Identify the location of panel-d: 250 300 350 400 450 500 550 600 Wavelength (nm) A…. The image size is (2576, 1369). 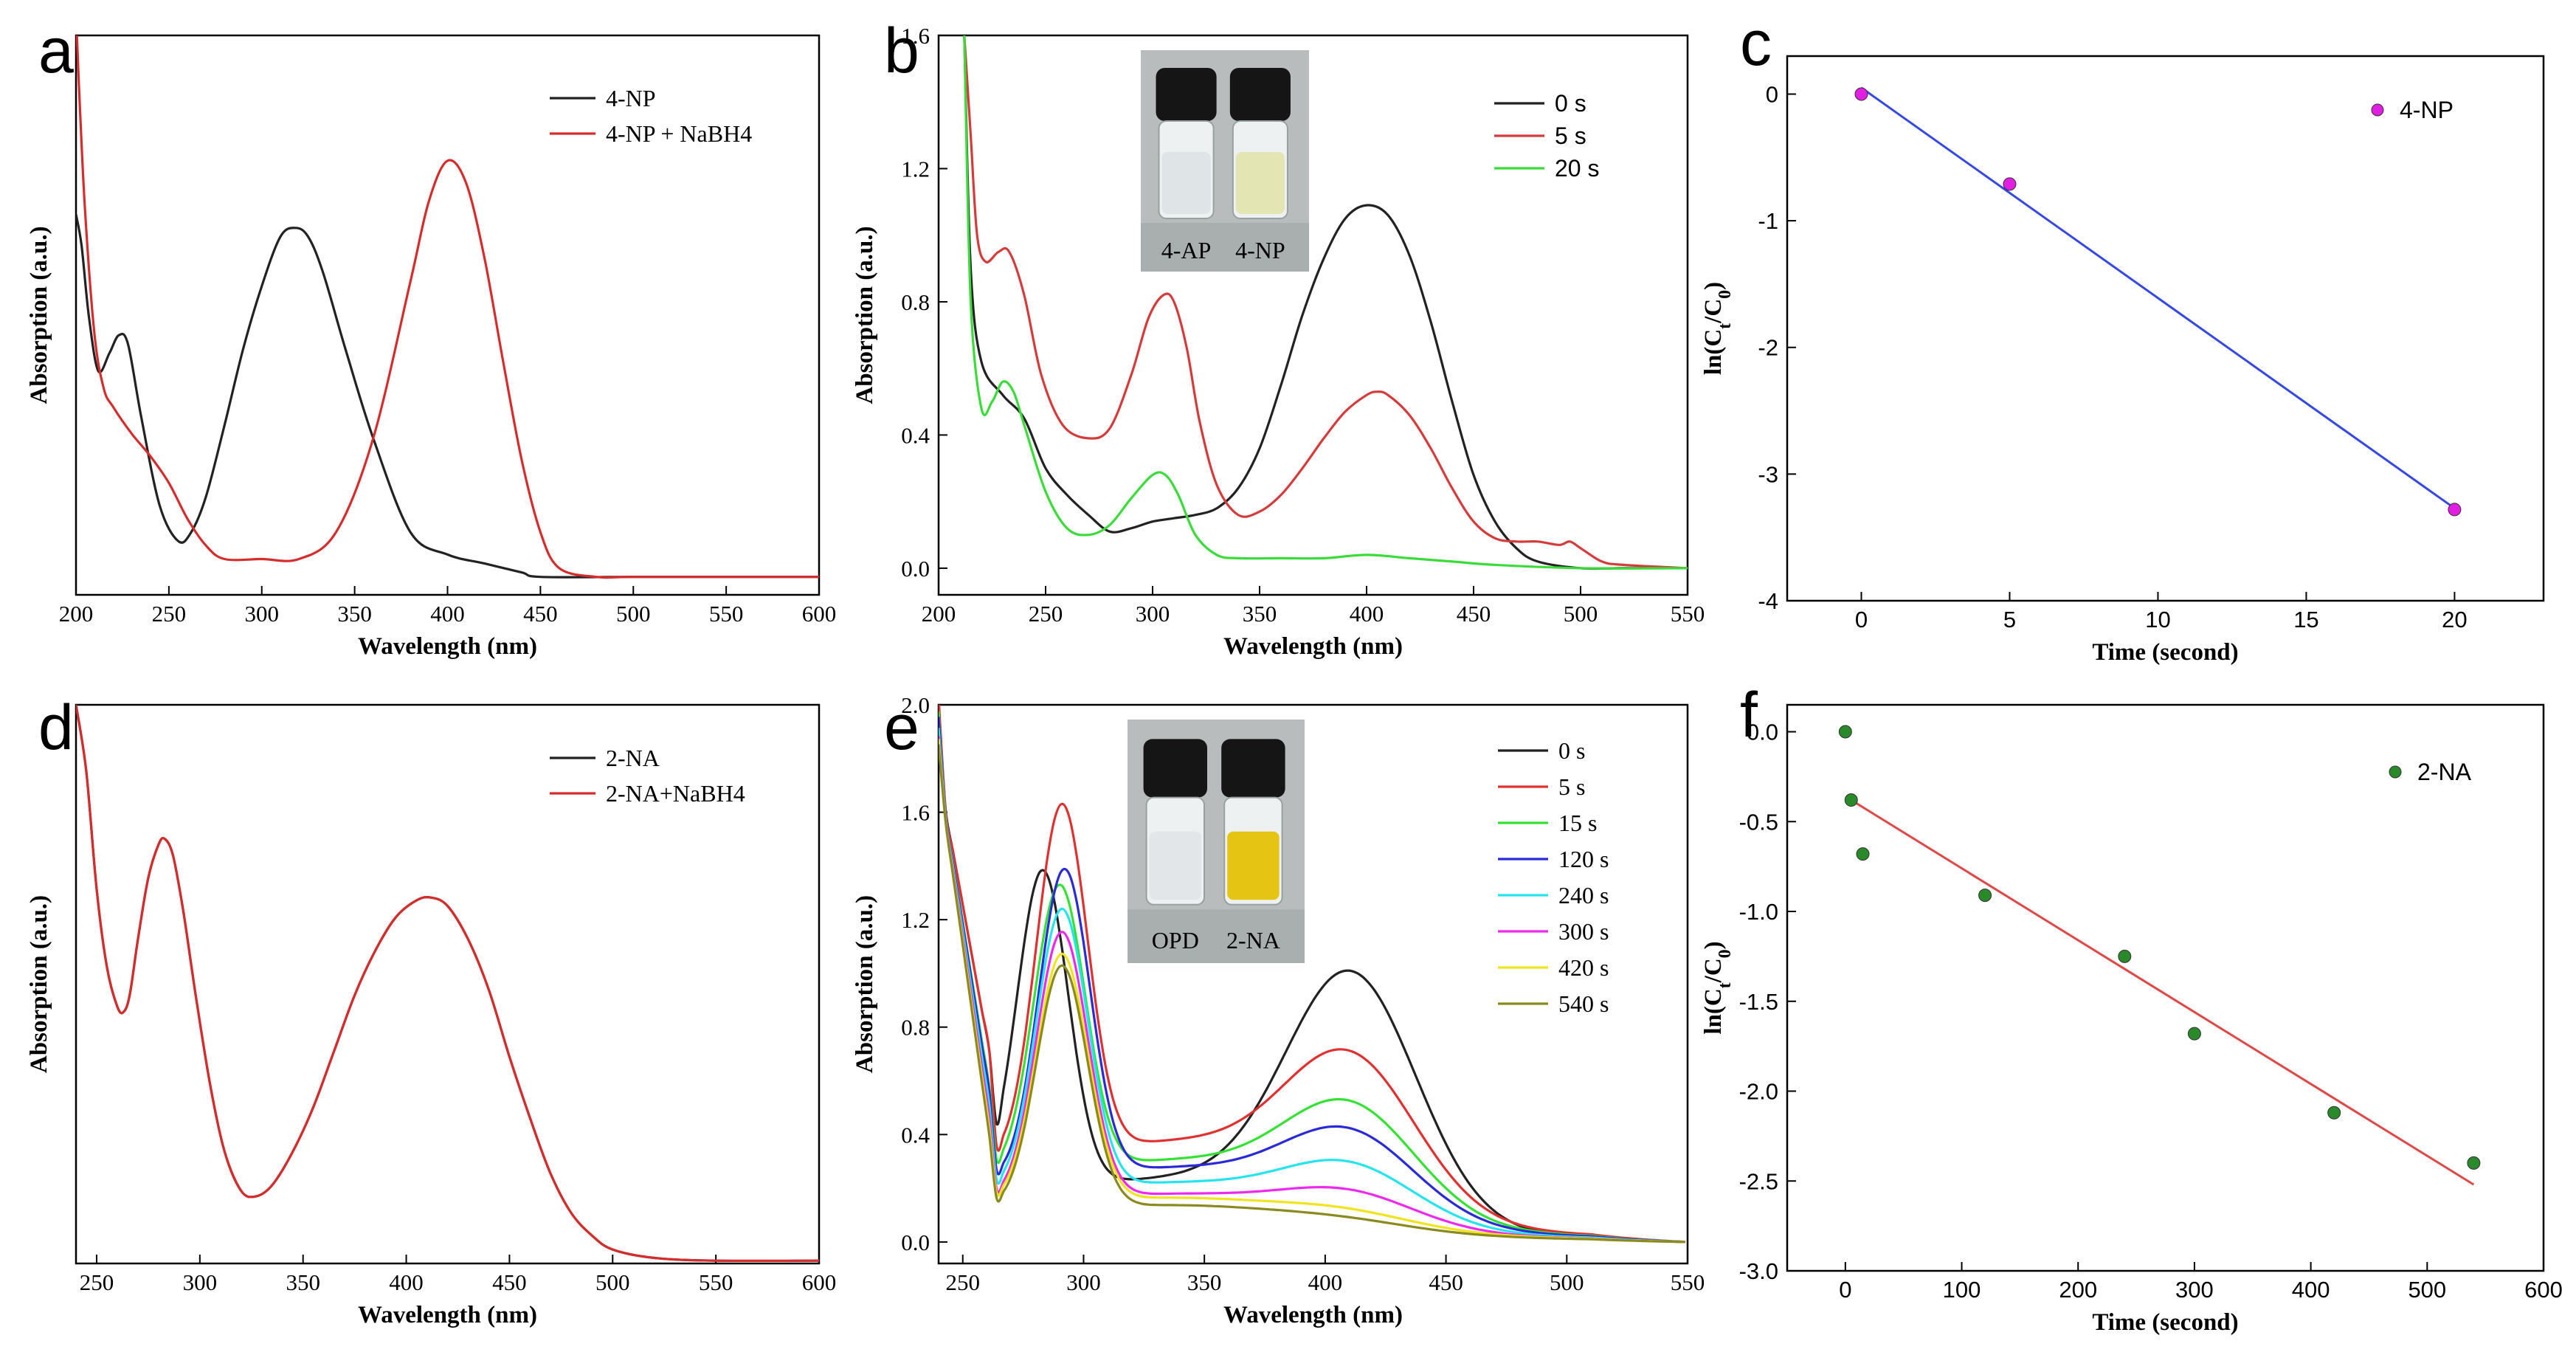
(431, 1010).